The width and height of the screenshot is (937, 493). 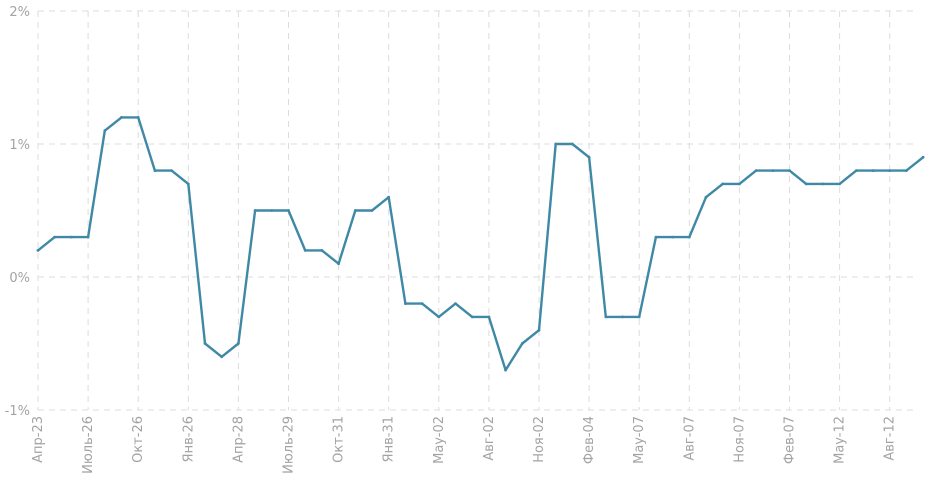 I want to click on x-tick-label: May-07, so click(x=639, y=440).